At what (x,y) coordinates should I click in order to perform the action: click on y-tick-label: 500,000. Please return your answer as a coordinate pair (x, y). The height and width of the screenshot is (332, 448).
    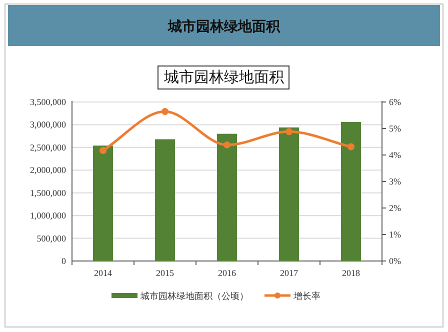
    Looking at the image, I should click on (51, 238).